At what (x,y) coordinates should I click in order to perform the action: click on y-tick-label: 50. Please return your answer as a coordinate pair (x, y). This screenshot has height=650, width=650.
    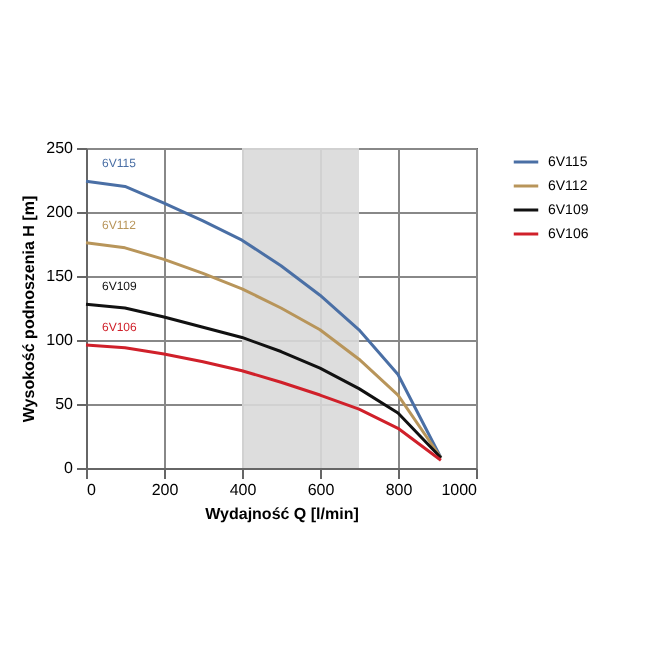
    Looking at the image, I should click on (65, 404).